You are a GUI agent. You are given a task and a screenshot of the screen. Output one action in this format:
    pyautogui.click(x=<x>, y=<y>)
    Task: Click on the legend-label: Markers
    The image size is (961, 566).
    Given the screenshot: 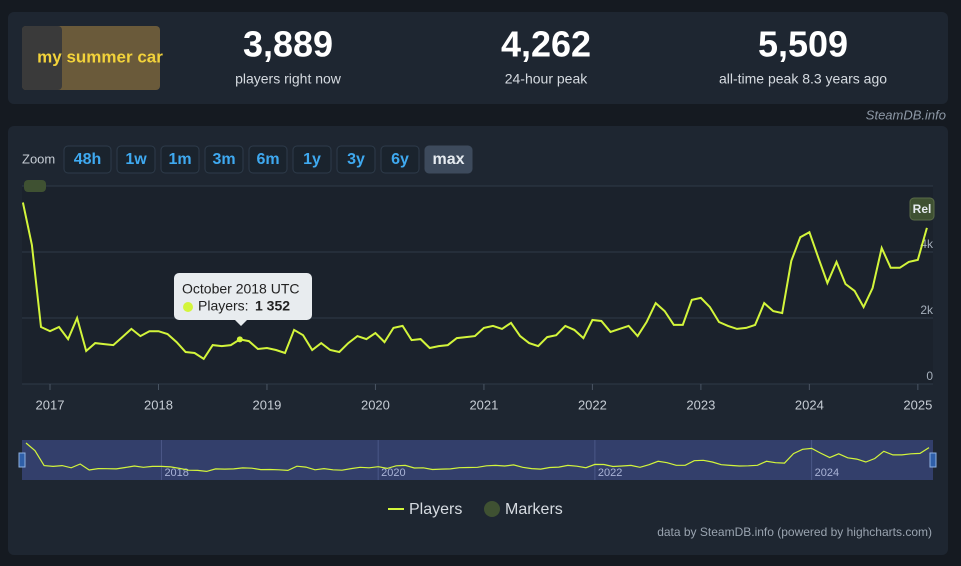 What is the action you would take?
    pyautogui.click(x=534, y=509)
    